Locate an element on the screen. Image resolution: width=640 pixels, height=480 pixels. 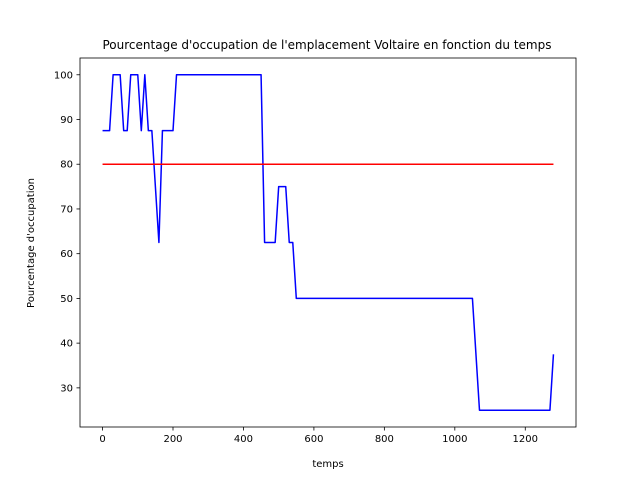
y-tick-label: 80 is located at coordinates (66, 165).